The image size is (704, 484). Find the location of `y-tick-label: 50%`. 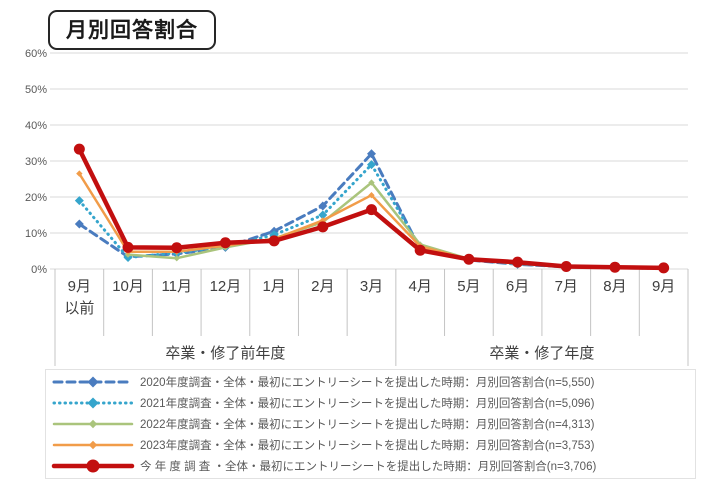

y-tick-label: 50% is located at coordinates (36, 90).